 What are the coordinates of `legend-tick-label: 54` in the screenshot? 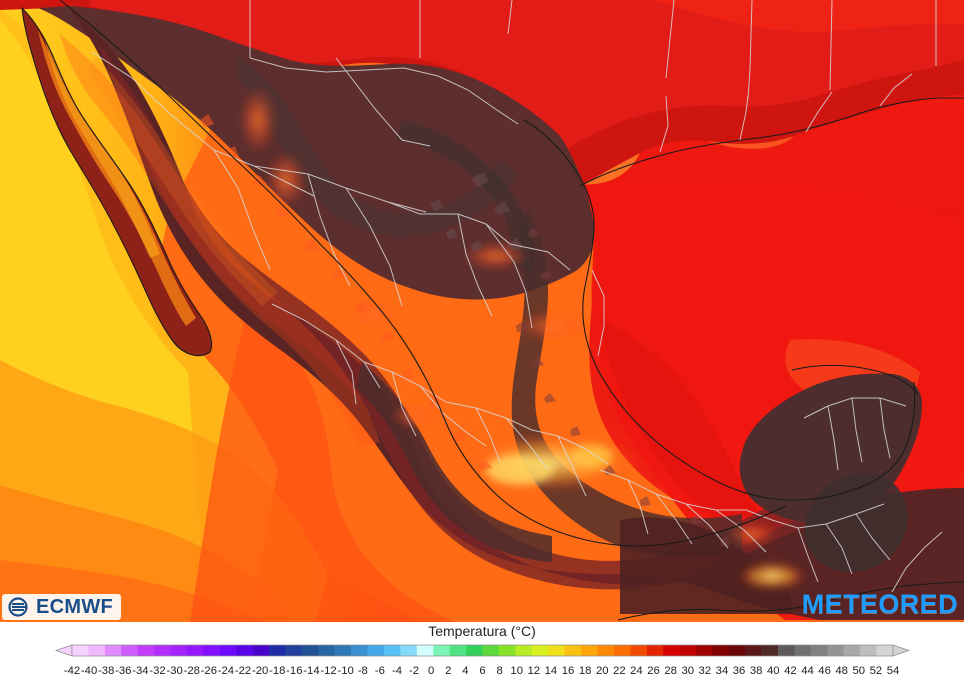 It's located at (893, 671).